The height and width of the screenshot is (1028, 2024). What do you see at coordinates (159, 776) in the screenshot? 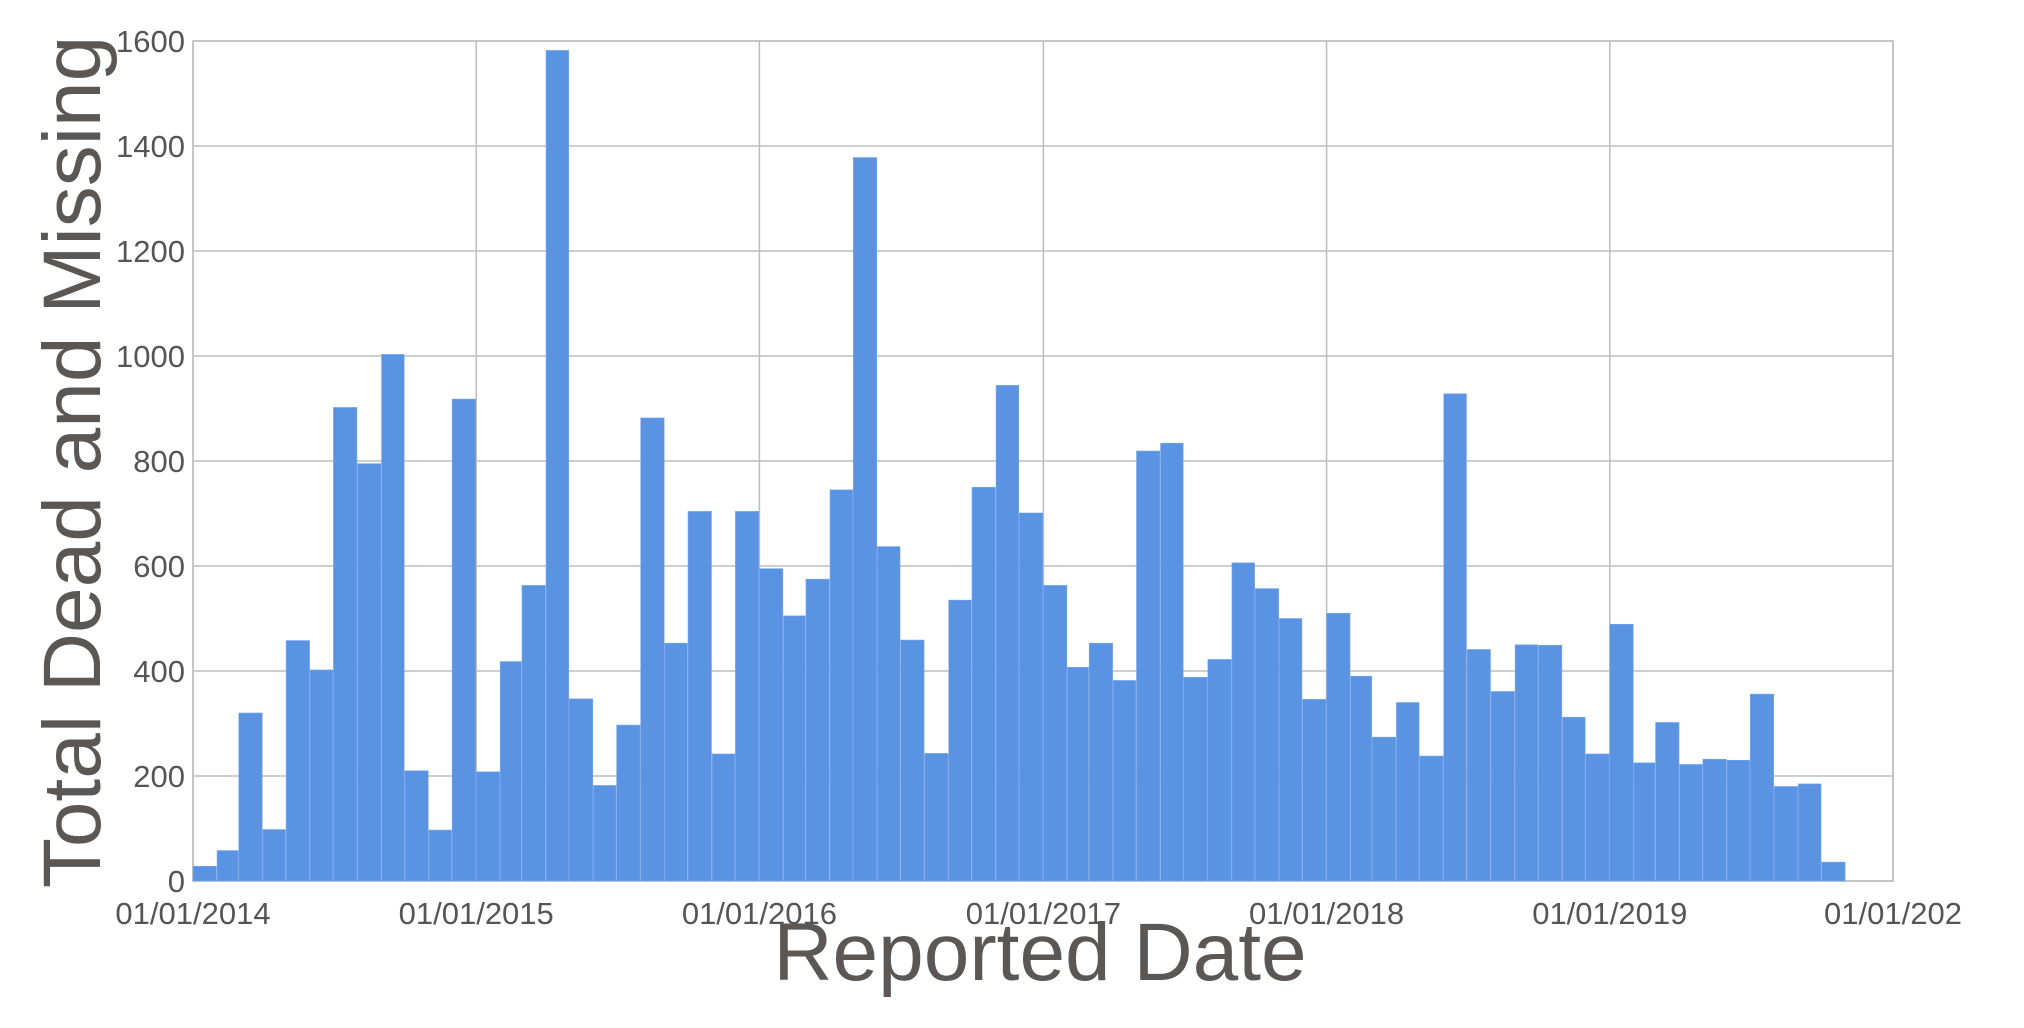
I see `y-tick-label: 200` at bounding box center [159, 776].